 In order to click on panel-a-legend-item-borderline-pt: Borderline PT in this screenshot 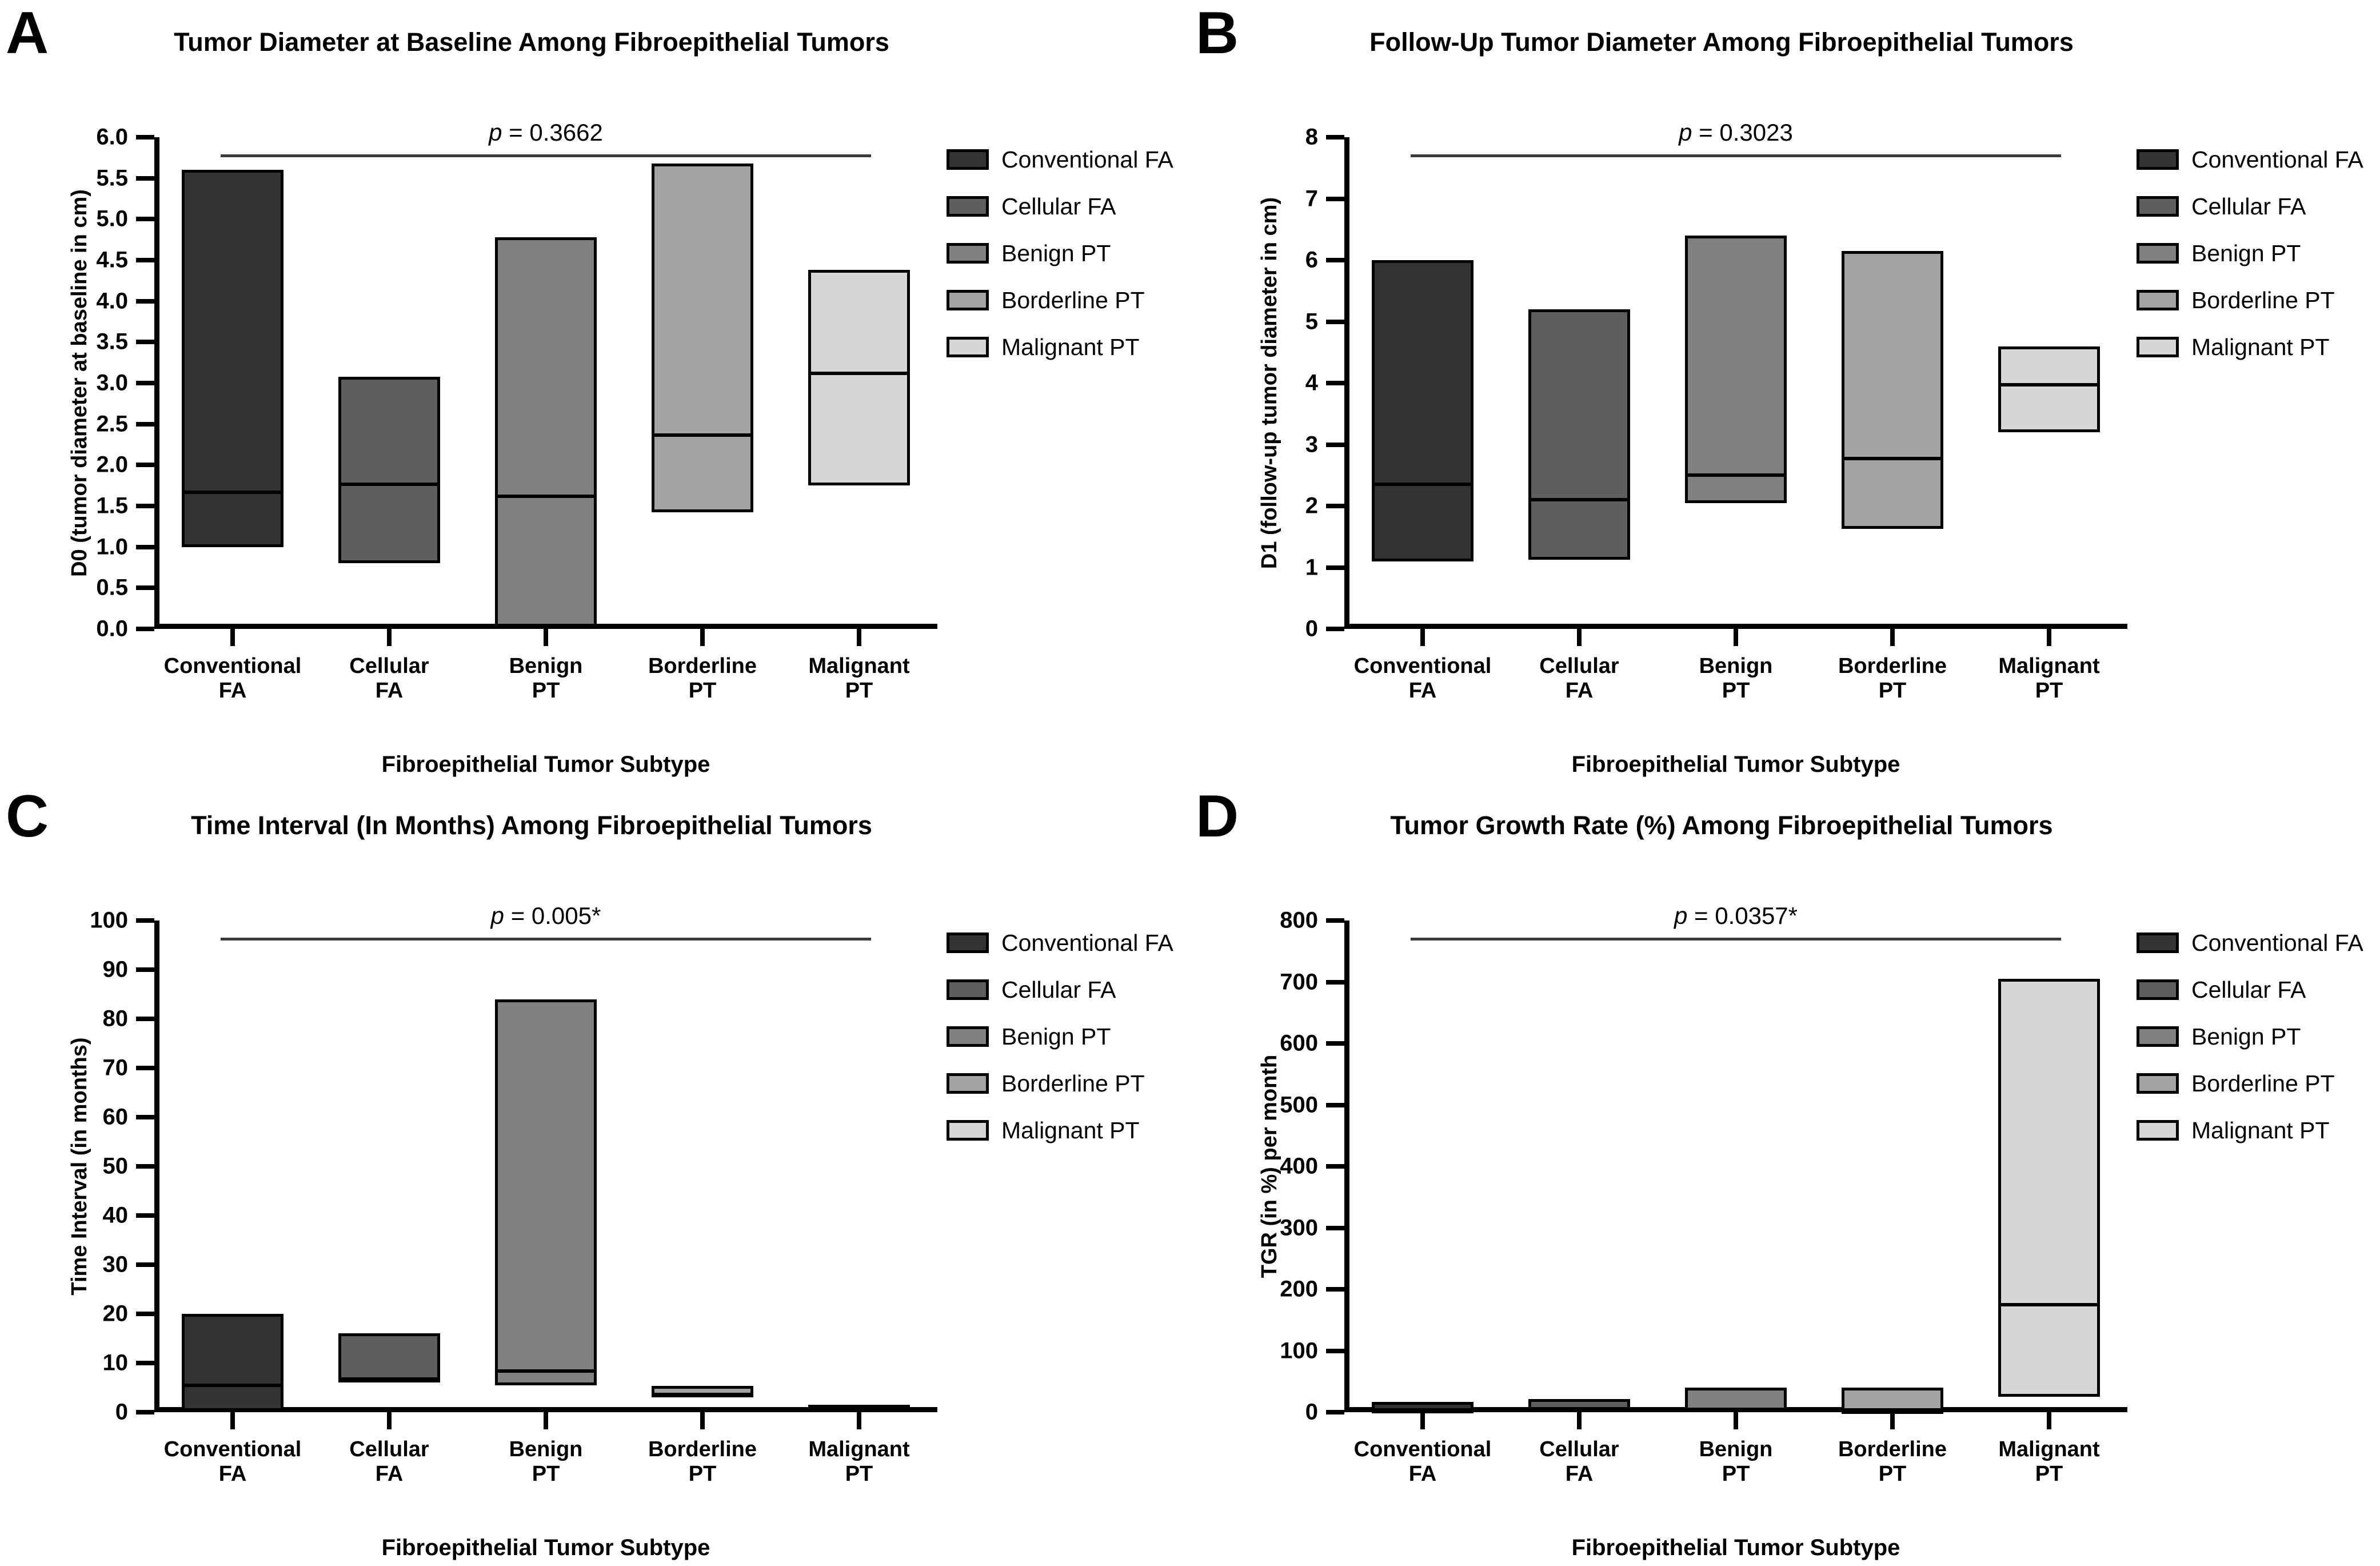, I will do `click(1061, 300)`.